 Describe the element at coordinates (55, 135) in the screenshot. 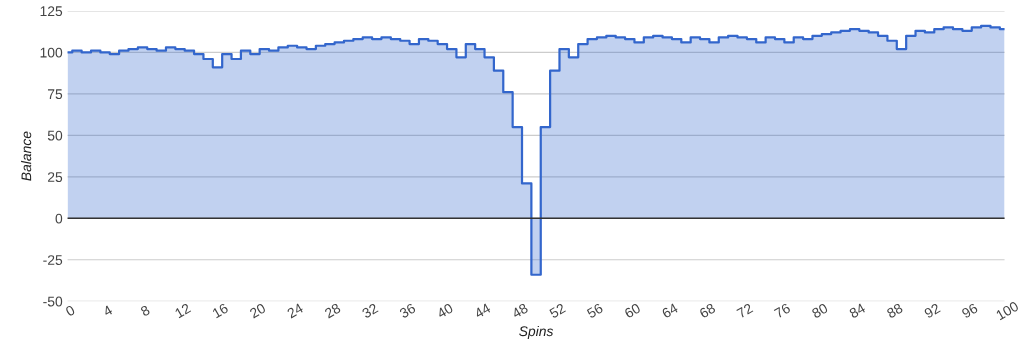

I see `y-tick-label: 50` at that location.